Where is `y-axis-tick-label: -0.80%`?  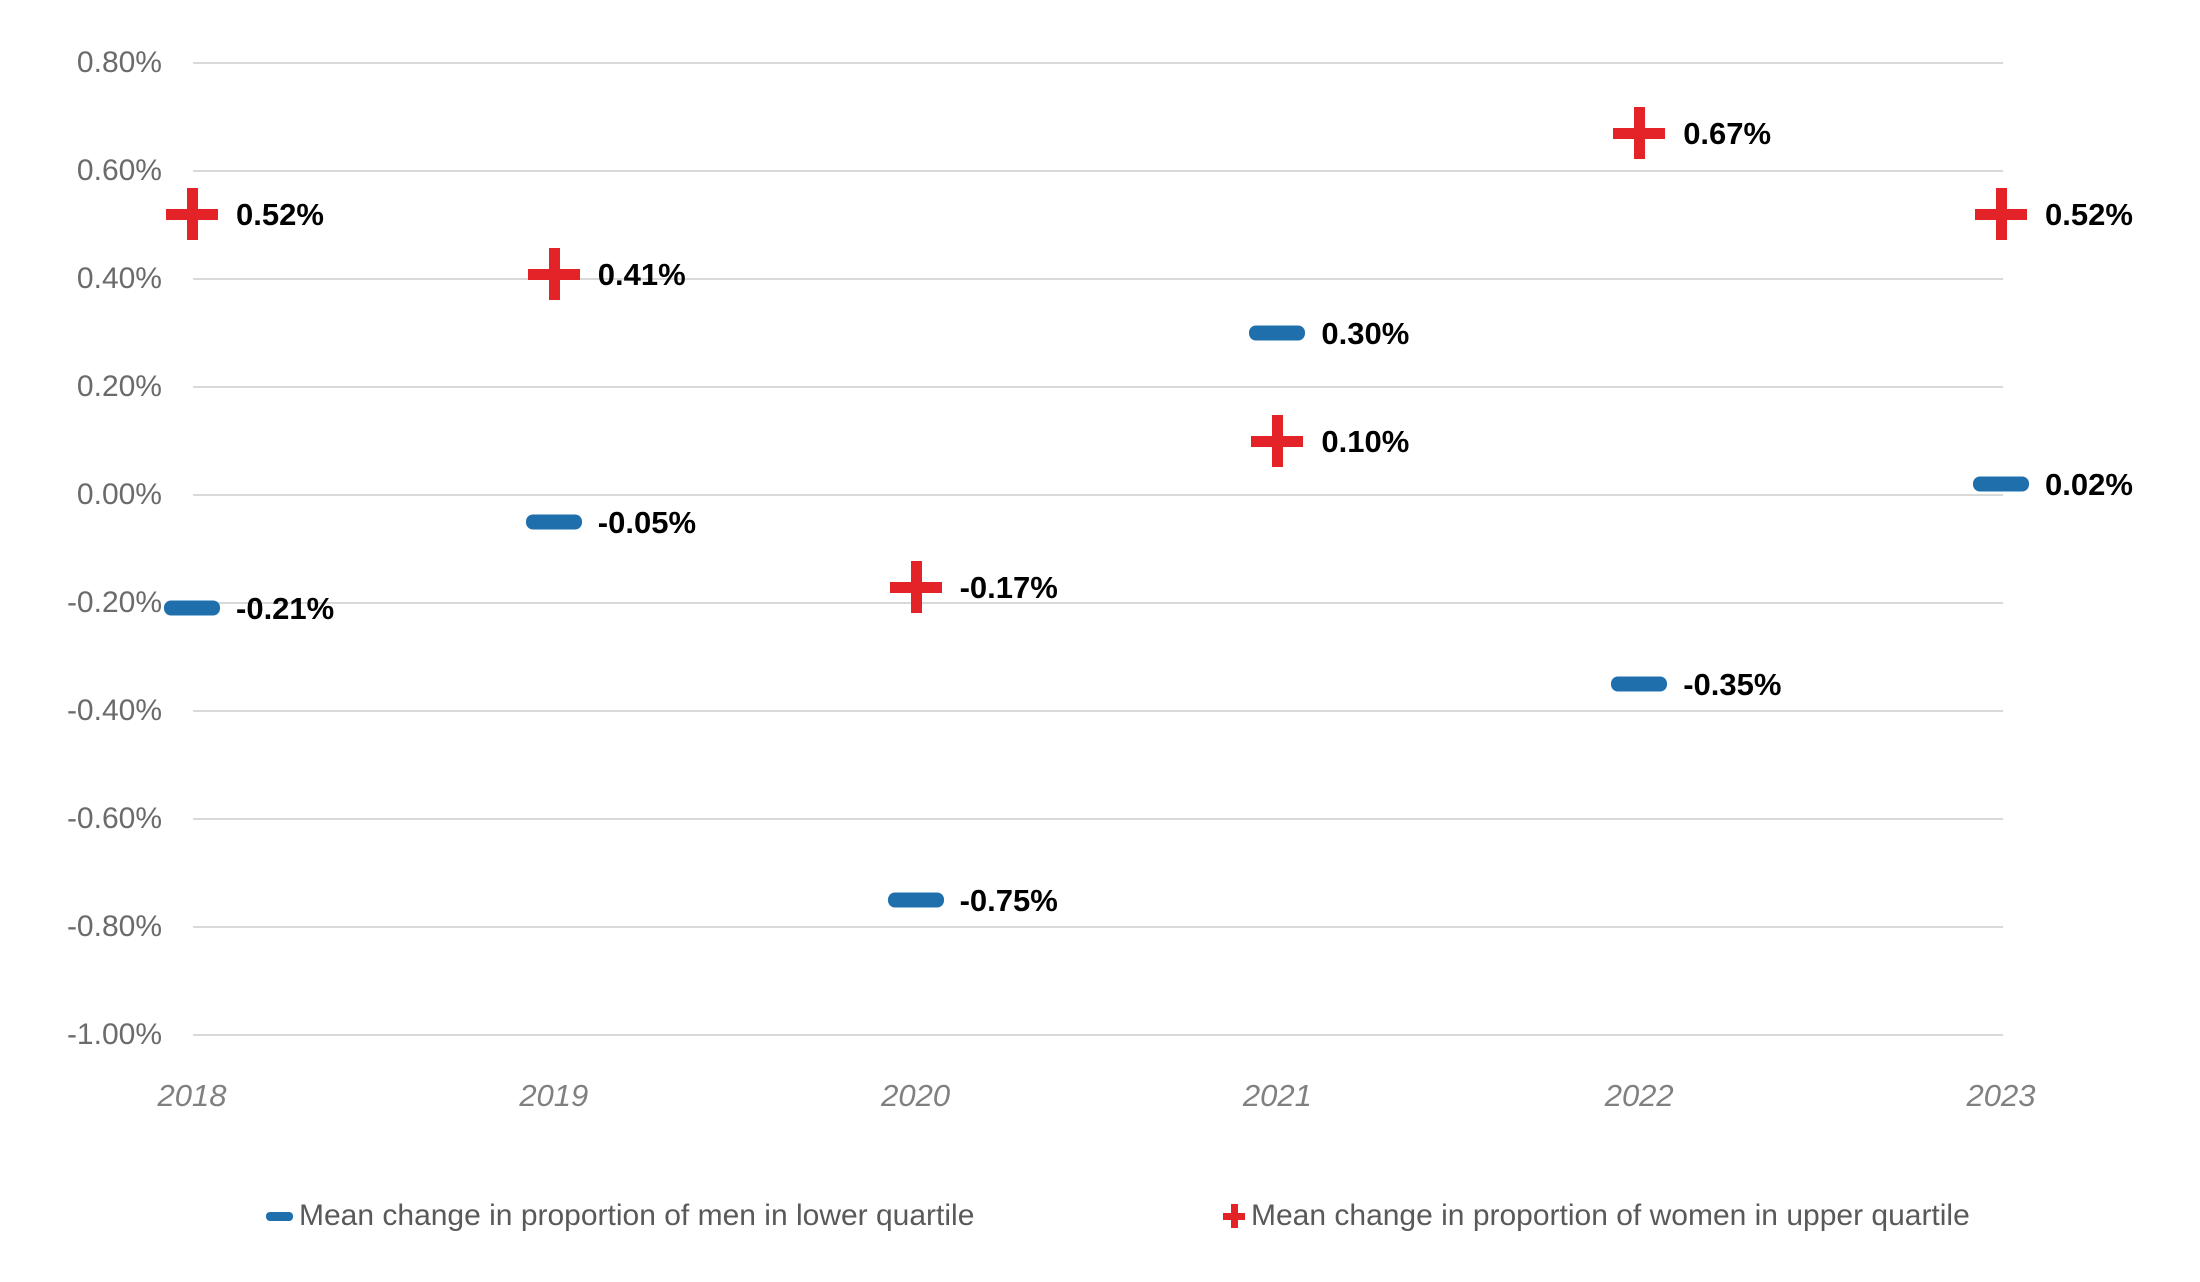 y-axis-tick-label: -0.80% is located at coordinates (114, 926).